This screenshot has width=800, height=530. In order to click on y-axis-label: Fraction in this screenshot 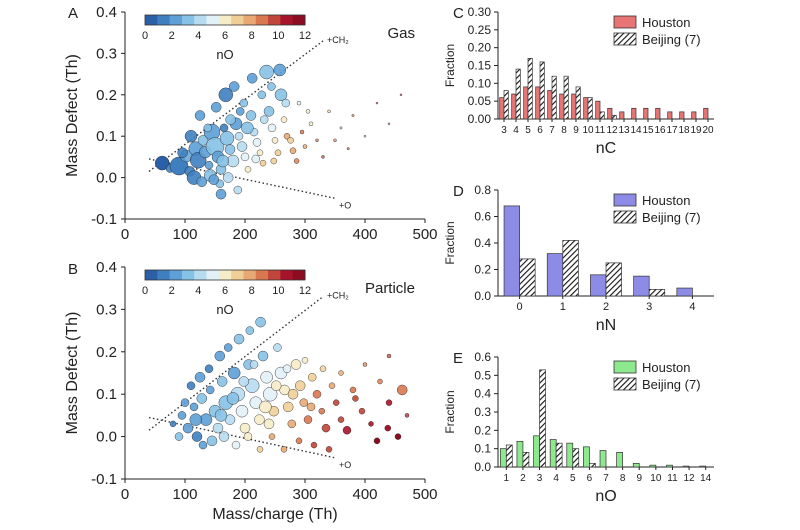, I will do `click(450, 65)`.